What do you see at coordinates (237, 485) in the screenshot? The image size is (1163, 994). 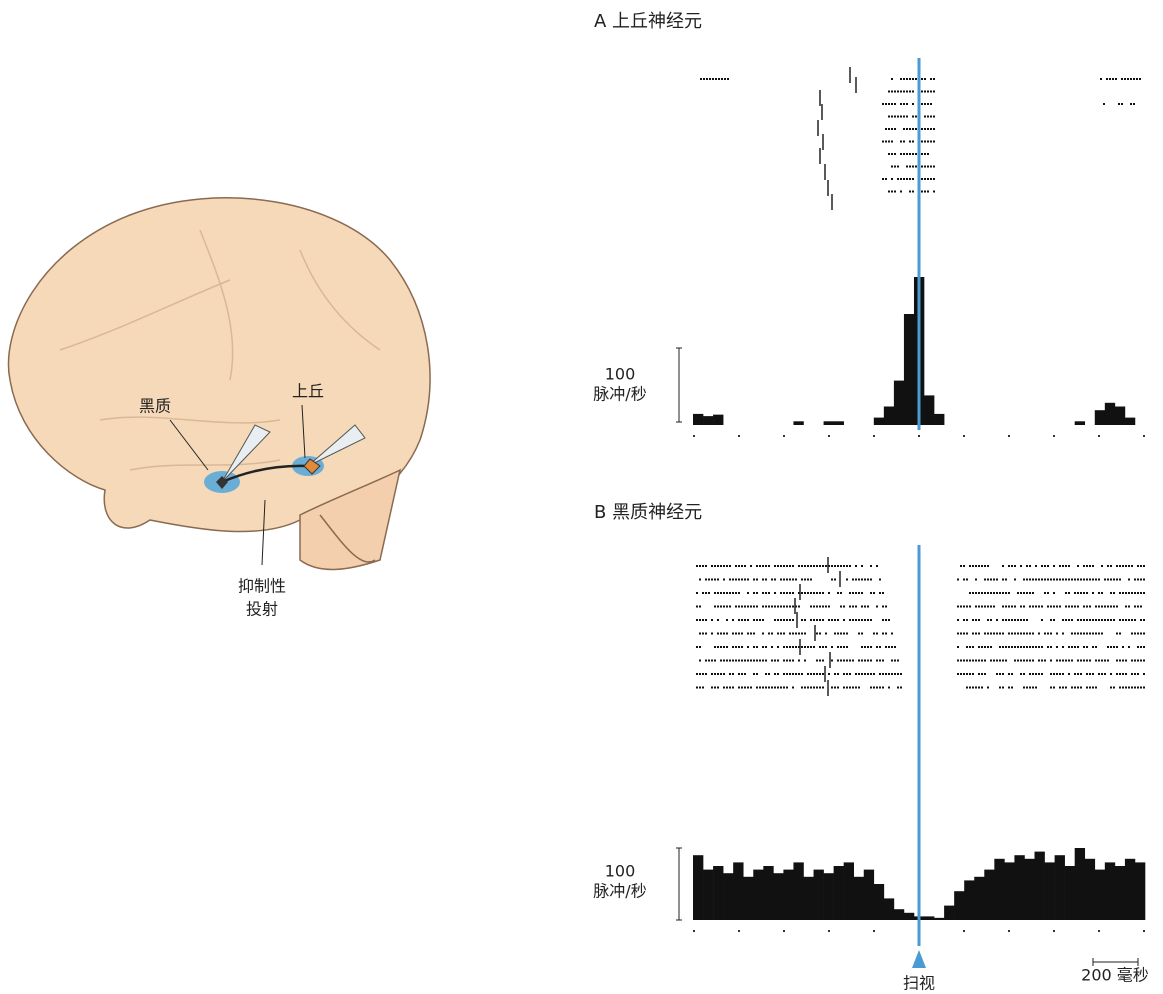 I see `label-line` at bounding box center [237, 485].